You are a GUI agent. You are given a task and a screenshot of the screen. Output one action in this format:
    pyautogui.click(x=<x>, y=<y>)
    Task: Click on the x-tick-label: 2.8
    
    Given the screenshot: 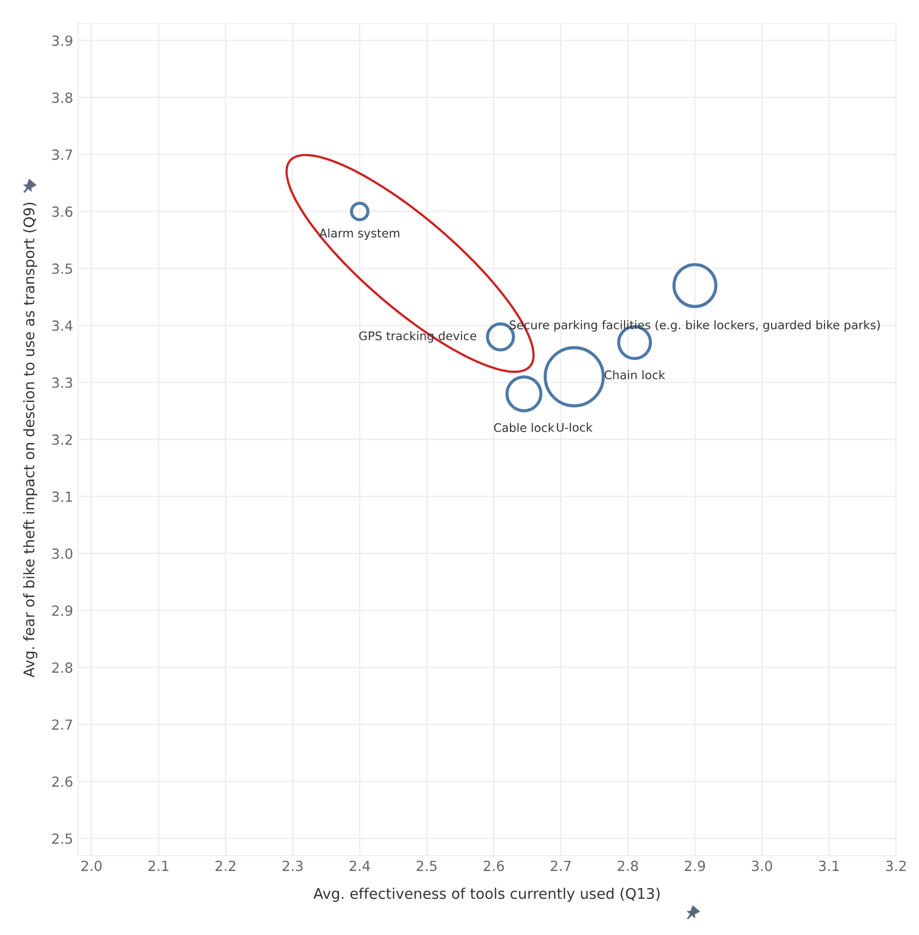 What is the action you would take?
    pyautogui.click(x=628, y=866)
    